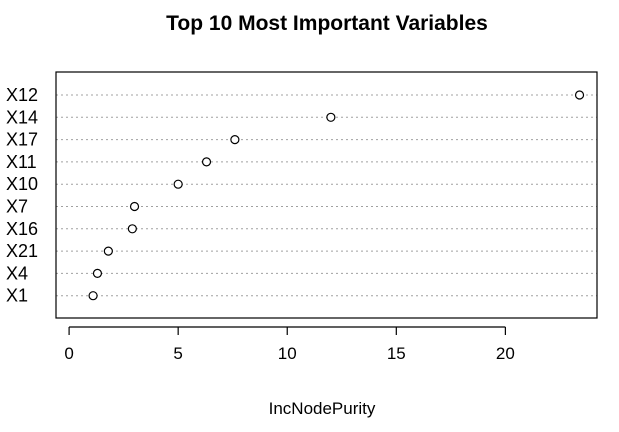  I want to click on x-tick-label: 15, so click(396, 353).